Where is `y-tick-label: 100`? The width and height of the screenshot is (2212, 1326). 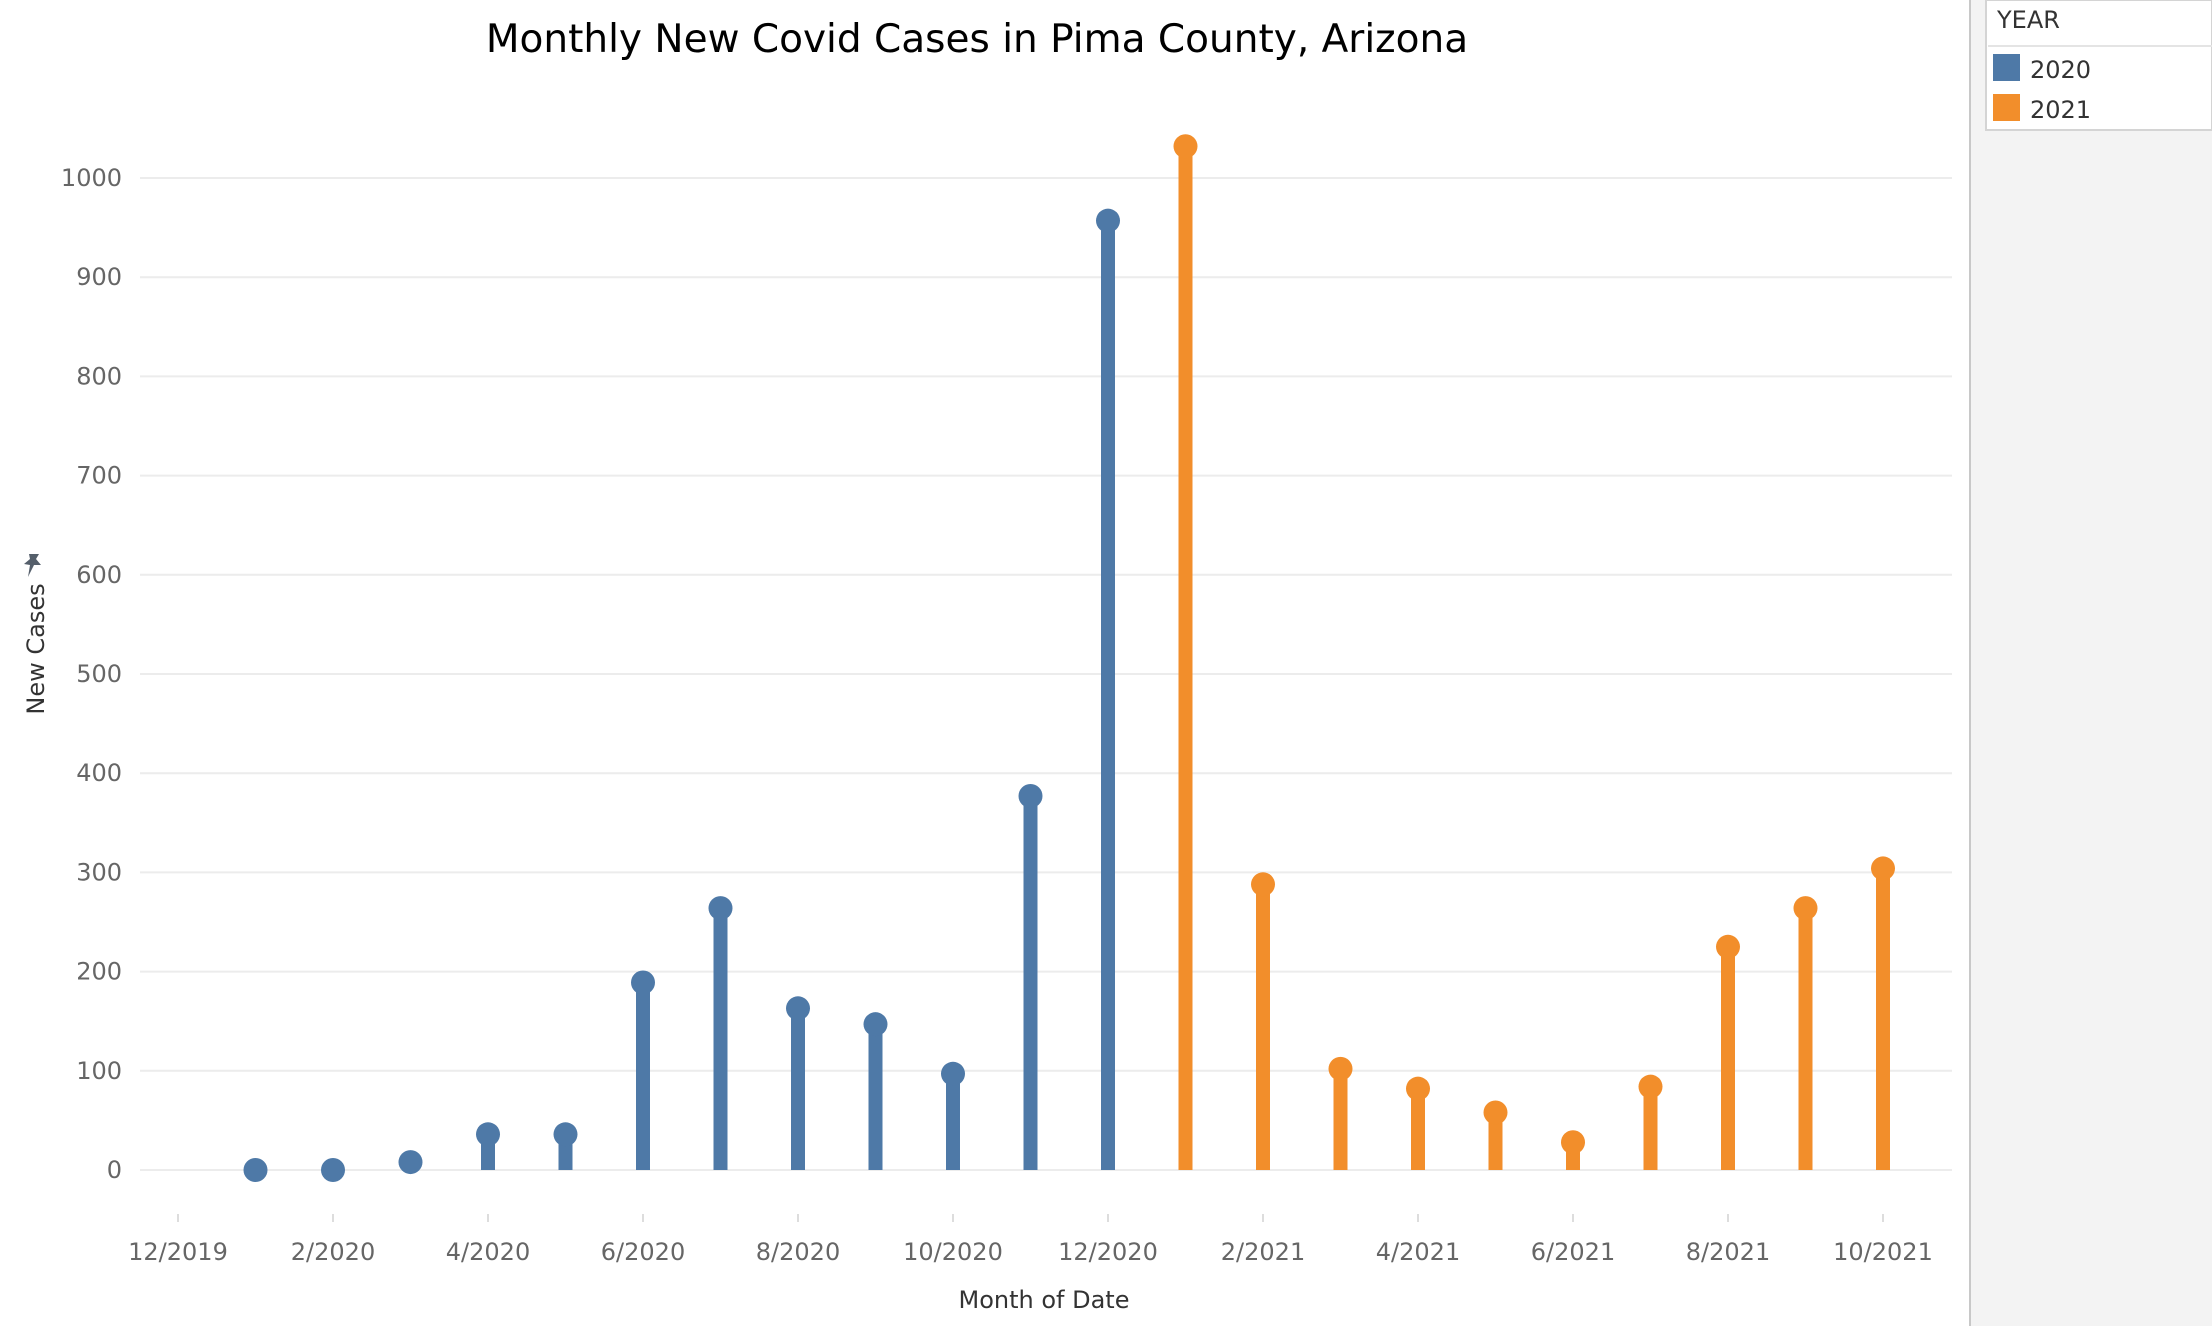 y-tick-label: 100 is located at coordinates (99, 1071).